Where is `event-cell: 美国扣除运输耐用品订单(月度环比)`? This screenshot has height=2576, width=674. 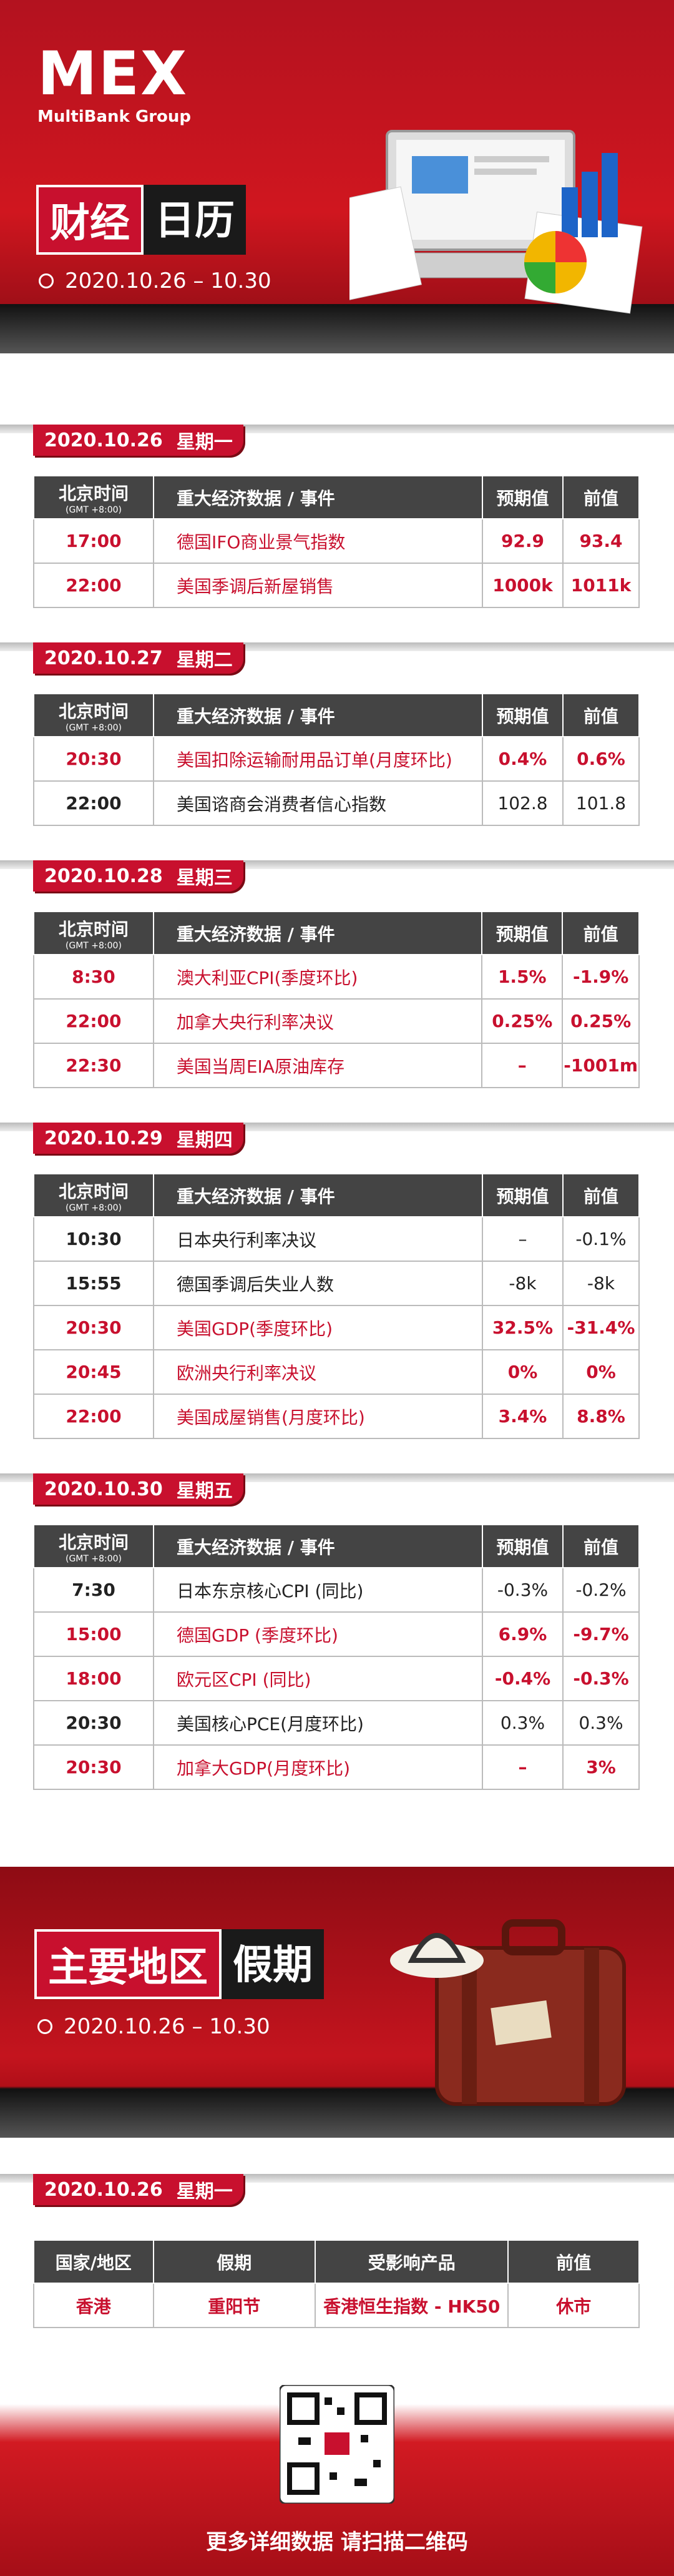
event-cell: 美国扣除运输耐用品订单(月度环比) is located at coordinates (318, 759).